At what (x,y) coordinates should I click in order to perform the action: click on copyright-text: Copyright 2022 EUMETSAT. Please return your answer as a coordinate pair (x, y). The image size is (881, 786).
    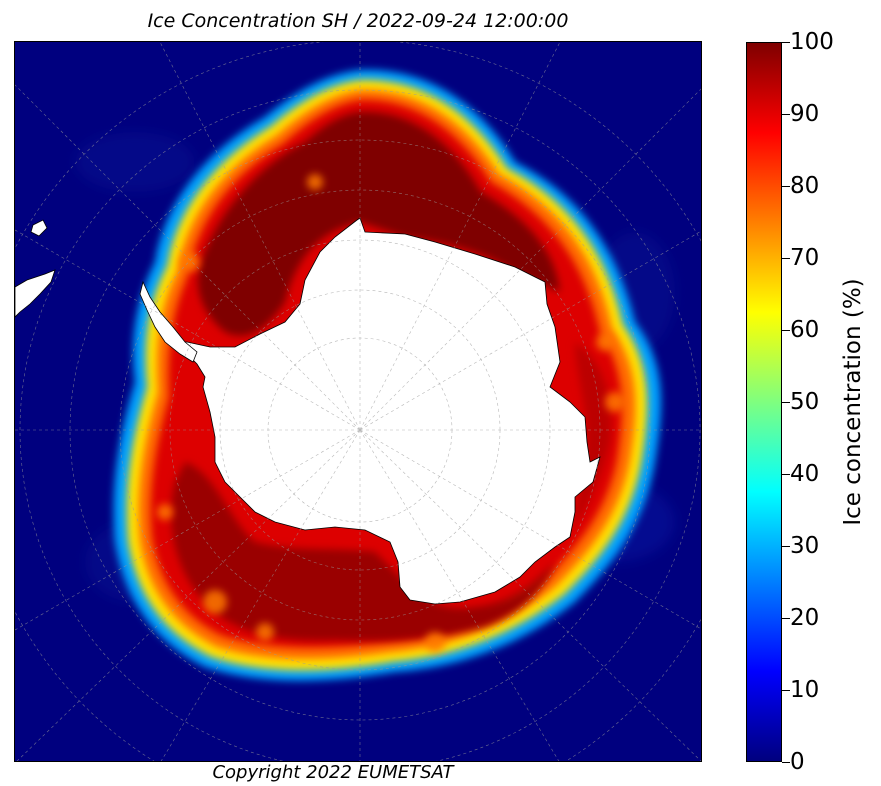
    Looking at the image, I should click on (333, 772).